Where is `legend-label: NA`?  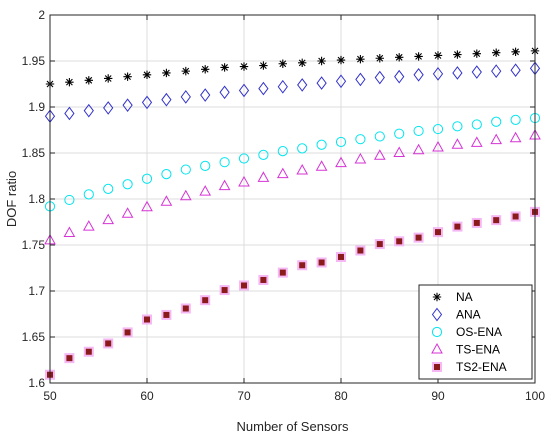 legend-label: NA is located at coordinates (464, 297).